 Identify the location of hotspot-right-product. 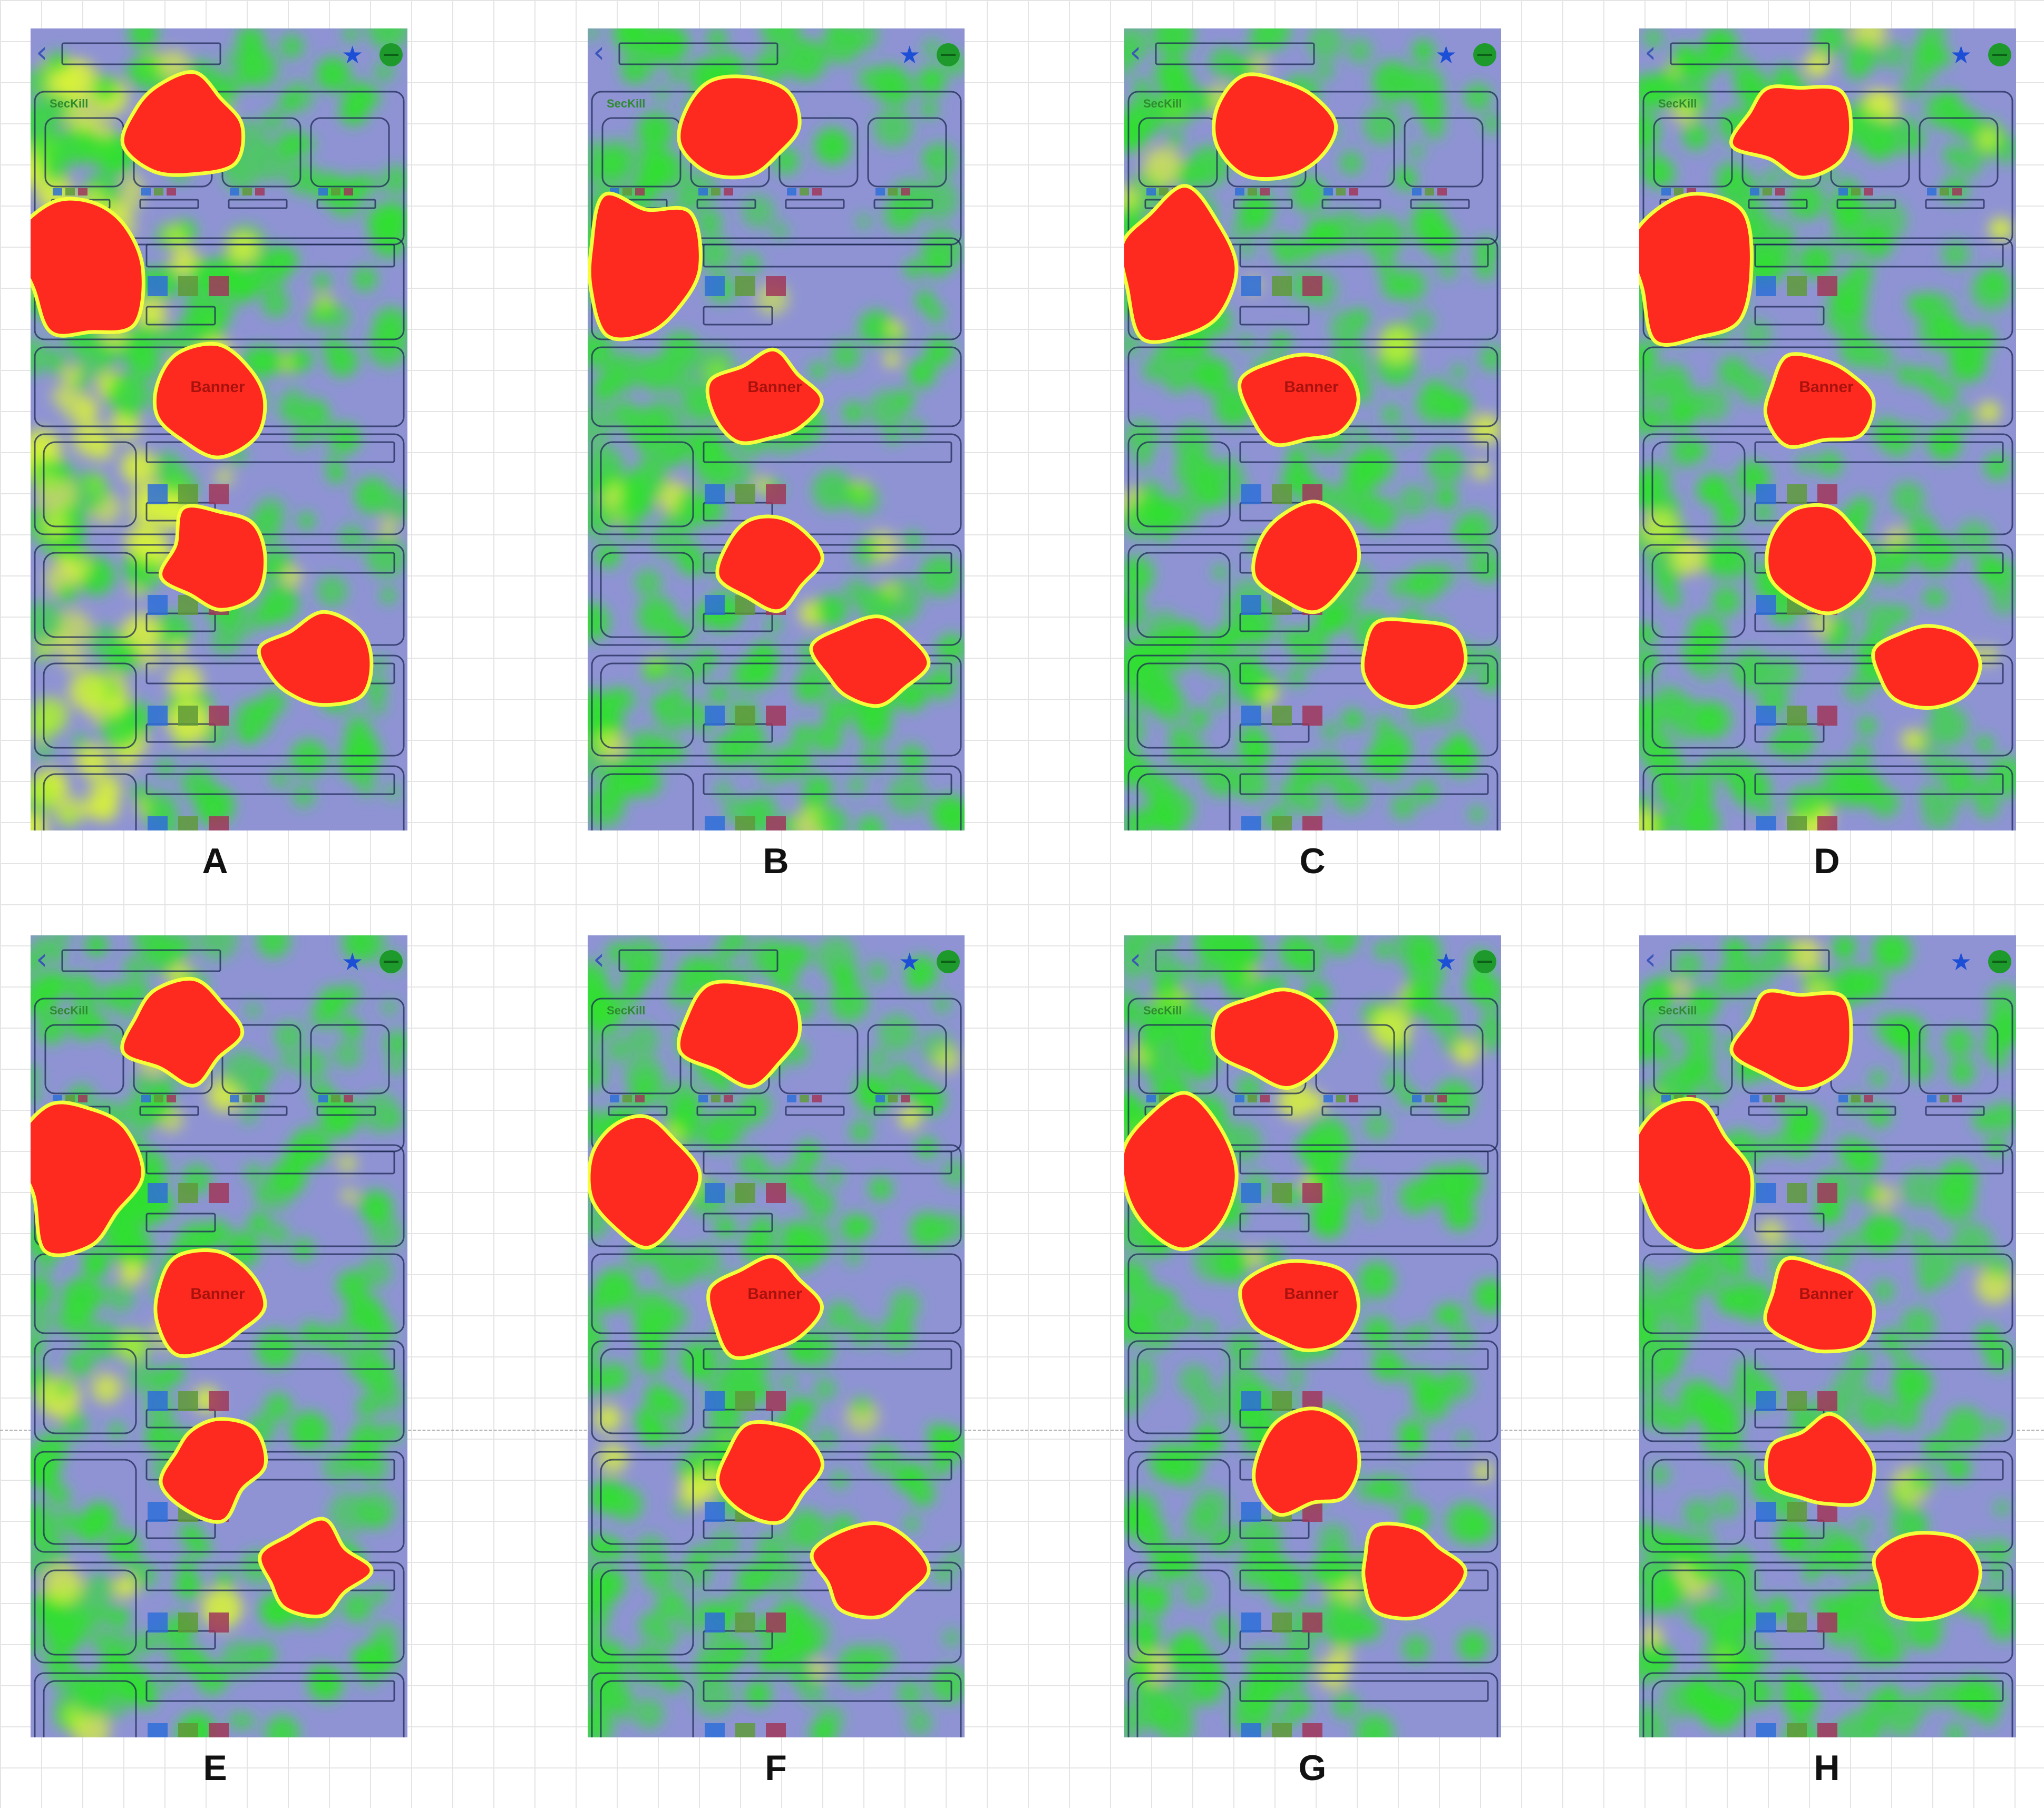
(1927, 667).